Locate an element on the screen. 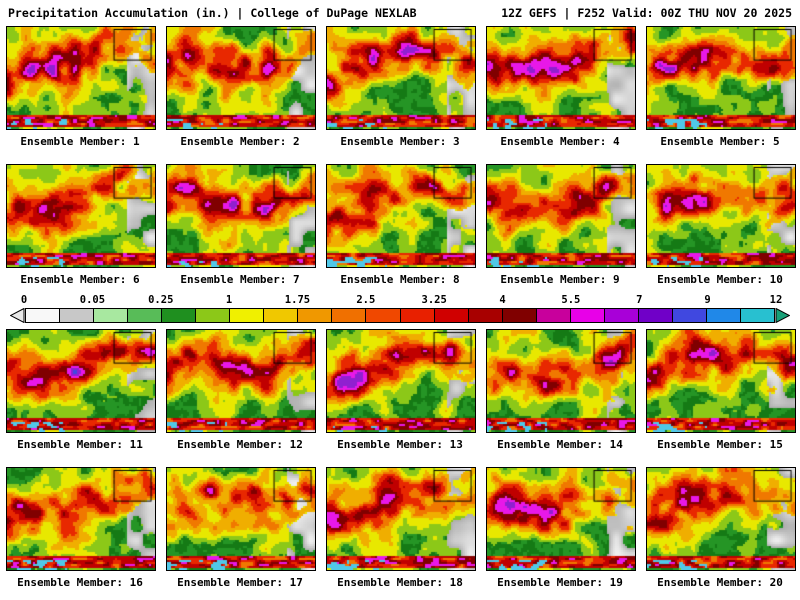 This screenshot has height=600, width=800. ensemble-member-tile: Ensemble Member: 19 is located at coordinates (561, 528).